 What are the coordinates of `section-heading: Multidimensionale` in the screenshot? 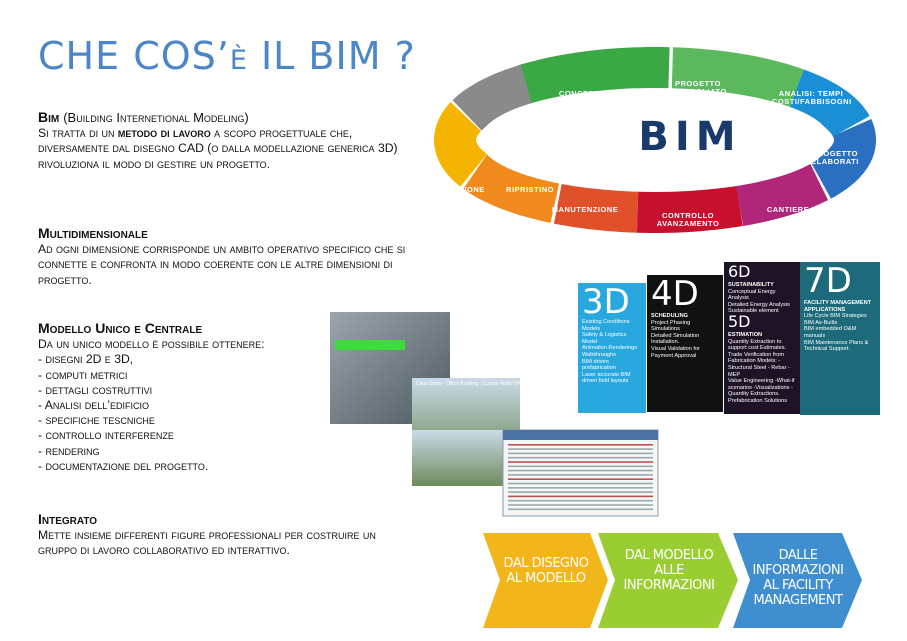 It's located at (93, 233).